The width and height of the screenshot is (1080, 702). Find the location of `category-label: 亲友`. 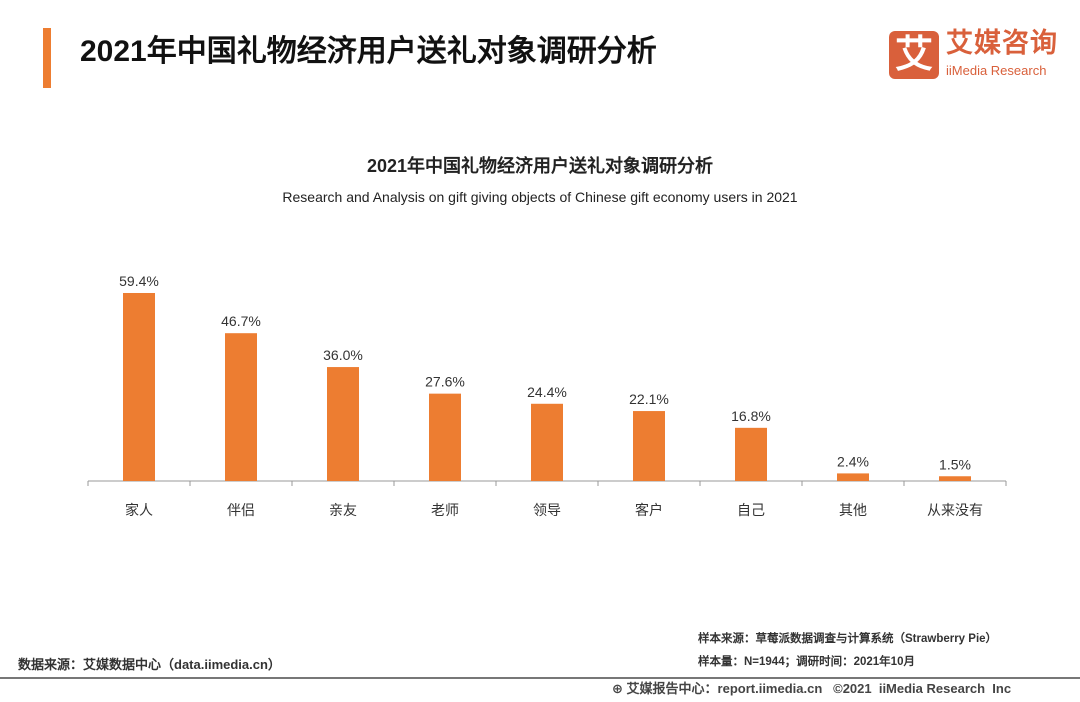

category-label: 亲友 is located at coordinates (343, 510).